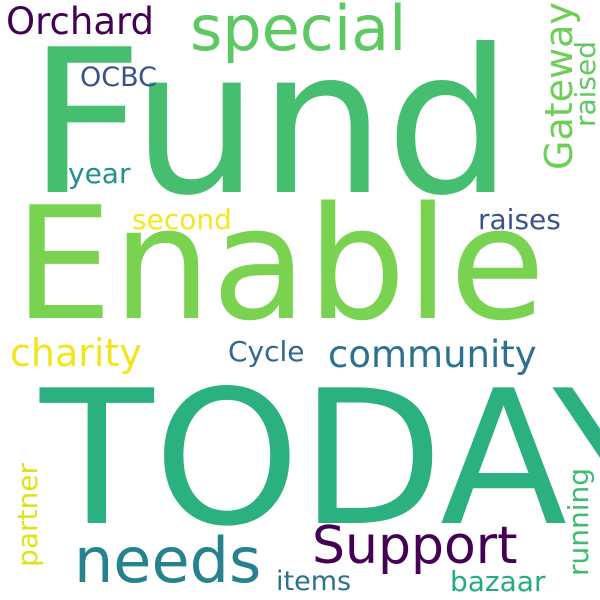 The height and width of the screenshot is (600, 600). What do you see at coordinates (99, 173) in the screenshot?
I see `word-year: year` at bounding box center [99, 173].